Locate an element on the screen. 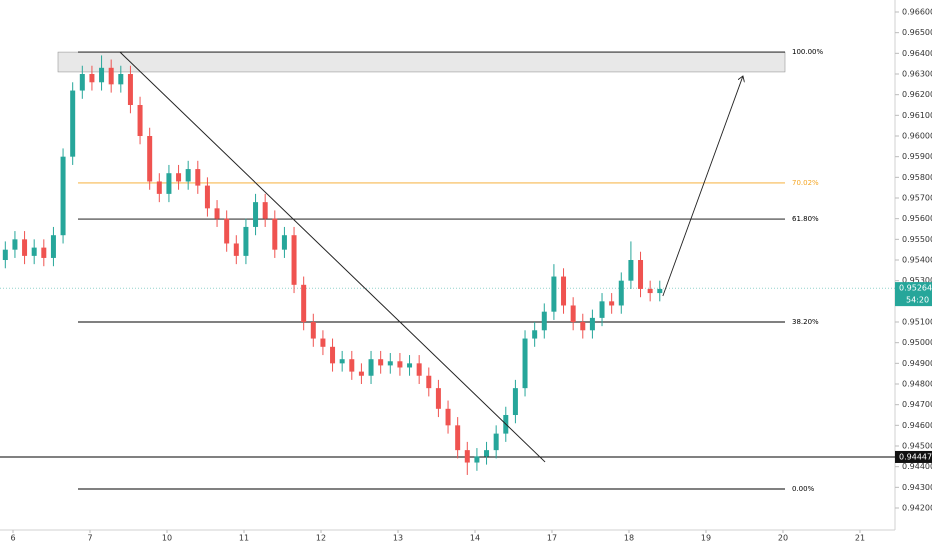  countdown-label: 54:20 is located at coordinates (917, 300).